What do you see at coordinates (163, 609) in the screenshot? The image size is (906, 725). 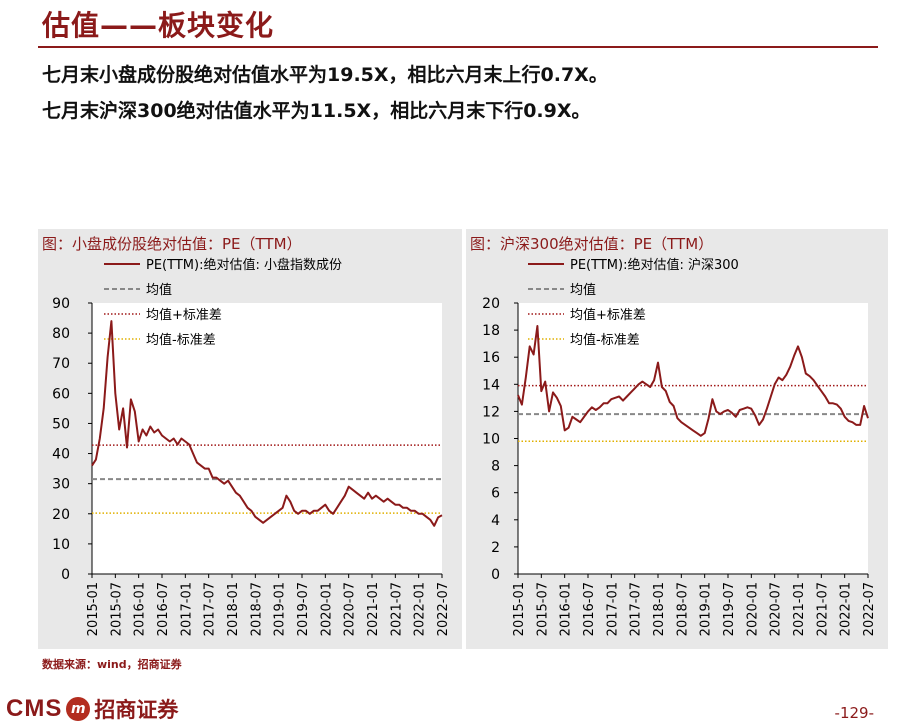 I see `smallcap-xtick-label: 2016-07` at bounding box center [163, 609].